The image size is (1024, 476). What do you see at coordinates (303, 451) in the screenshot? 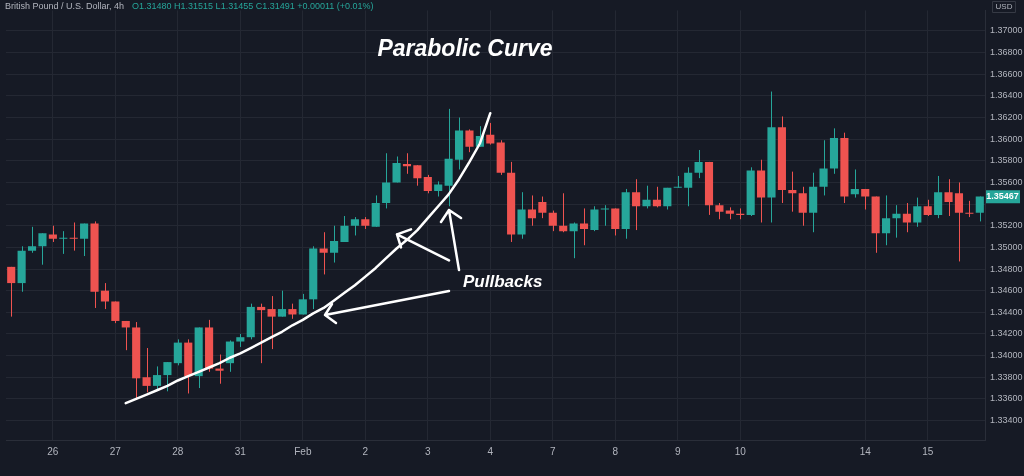
I see `x-tick-label: Feb` at bounding box center [303, 451].